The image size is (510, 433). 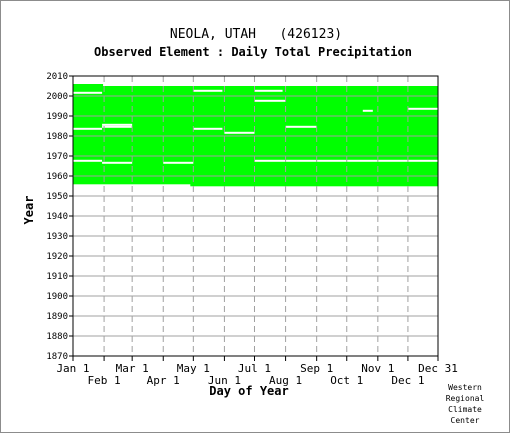 I want to click on observed-year-1991, so click(x=255, y=113).